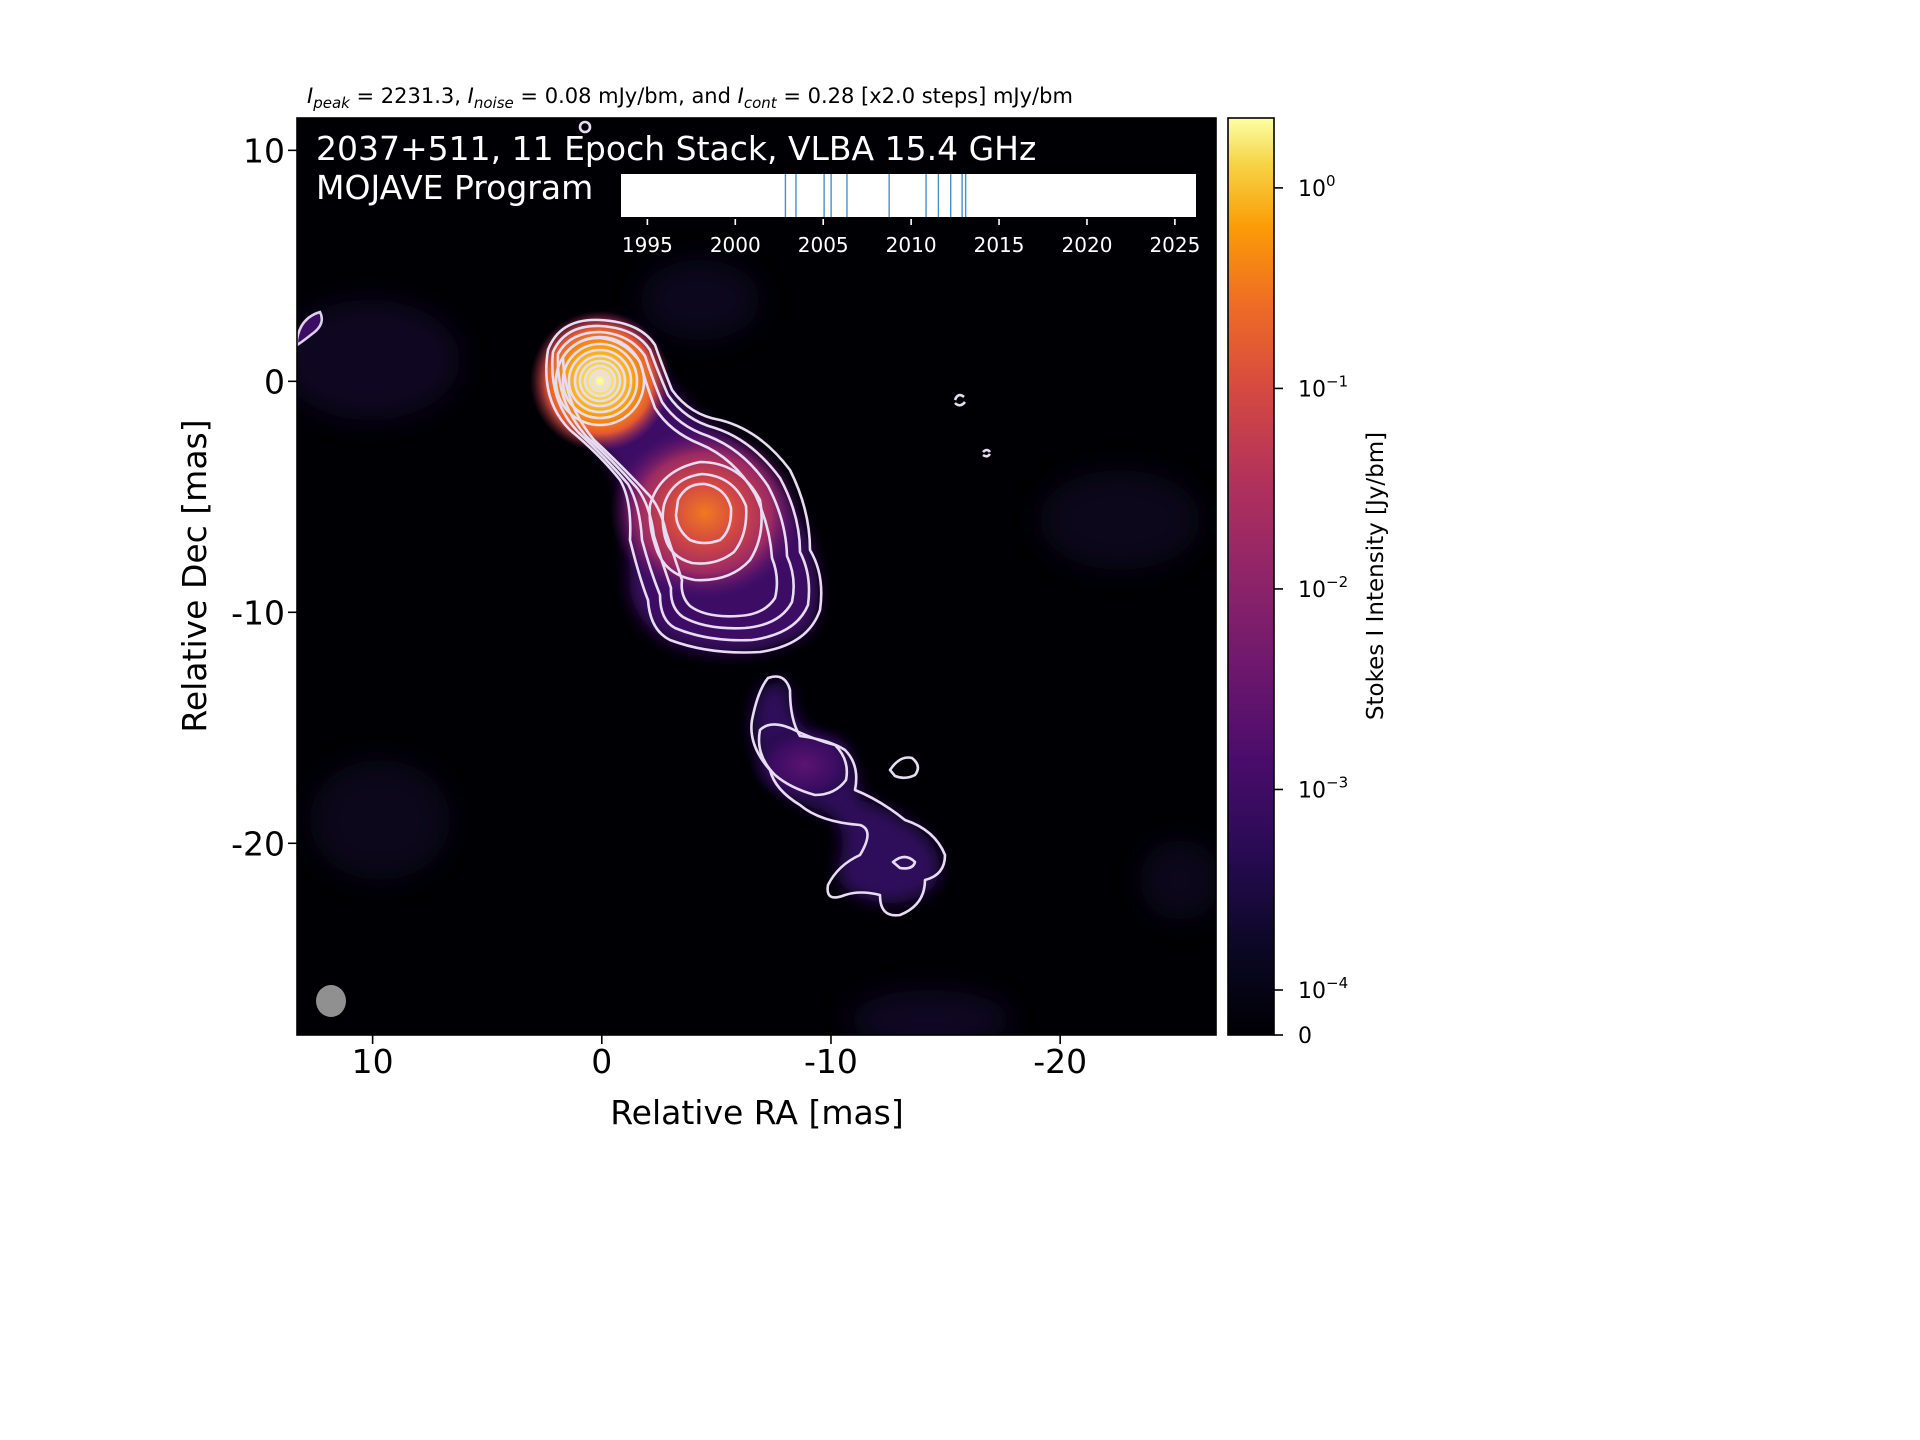  I want to click on beam-ellipse, so click(331, 1001).